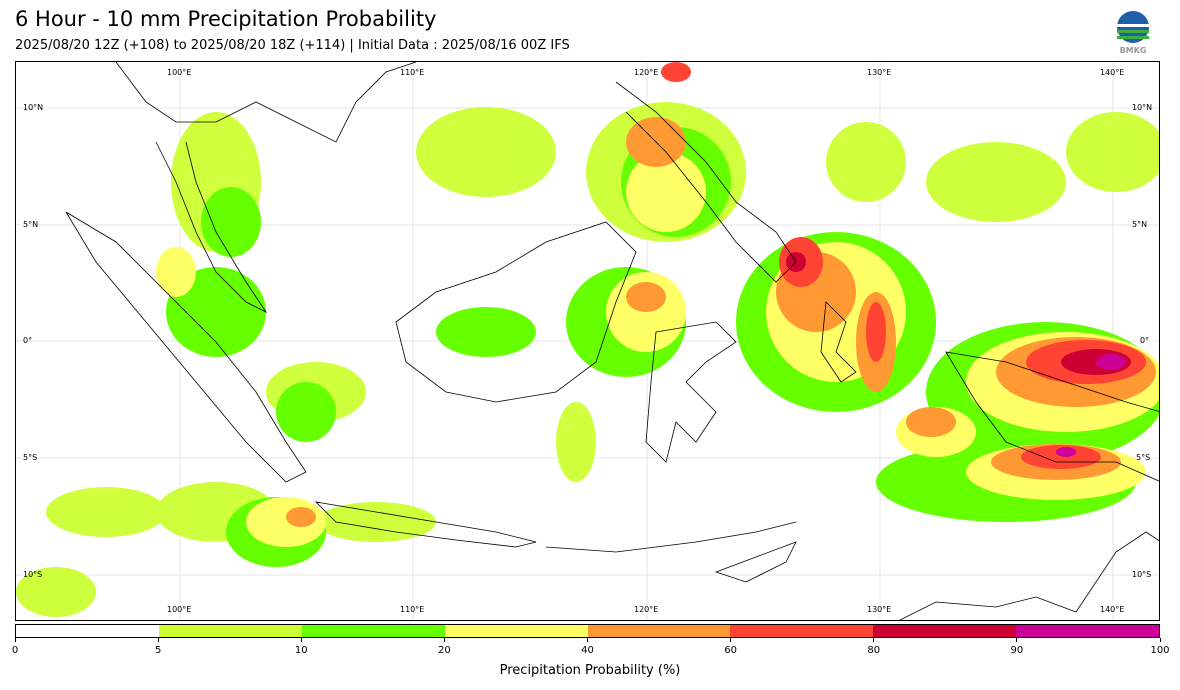 The image size is (1180, 690). What do you see at coordinates (30, 457) in the screenshot?
I see `lat-label-left: 5°S` at bounding box center [30, 457].